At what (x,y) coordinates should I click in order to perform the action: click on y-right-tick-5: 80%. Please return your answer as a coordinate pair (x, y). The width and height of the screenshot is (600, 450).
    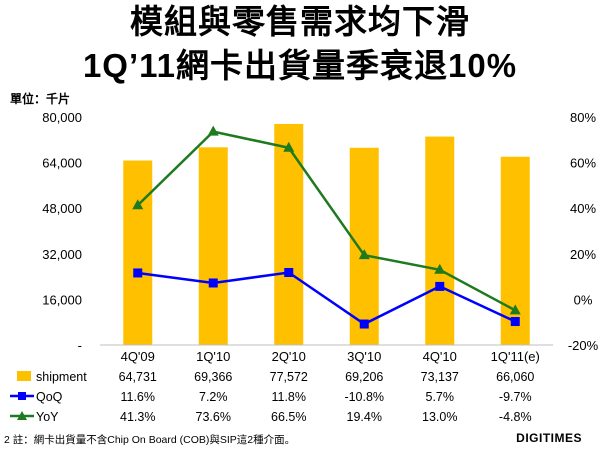
    Looking at the image, I should click on (583, 117).